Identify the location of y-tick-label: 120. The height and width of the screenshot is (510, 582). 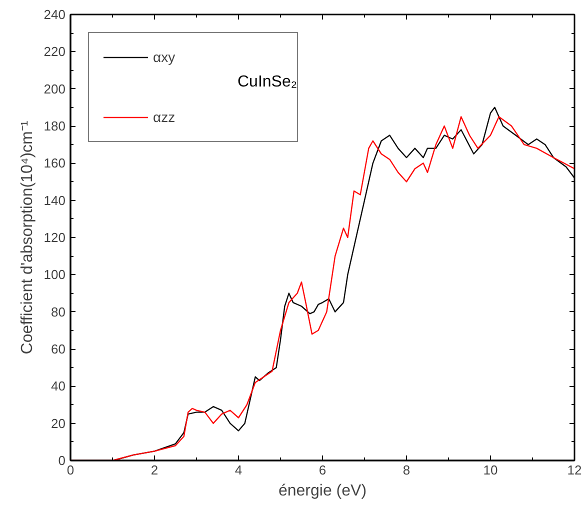
(55, 237).